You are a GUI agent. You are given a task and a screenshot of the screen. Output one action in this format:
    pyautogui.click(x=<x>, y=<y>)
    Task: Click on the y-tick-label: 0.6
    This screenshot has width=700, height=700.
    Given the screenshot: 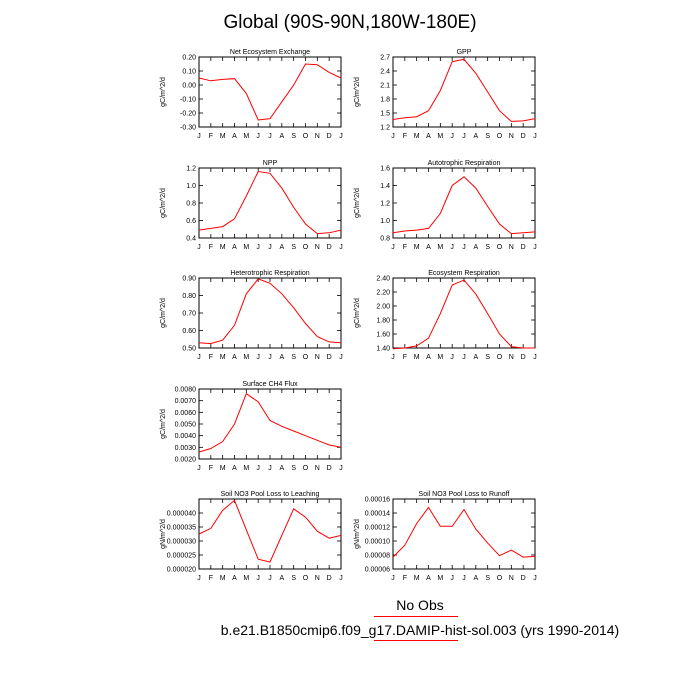 What is the action you would take?
    pyautogui.click(x=191, y=221)
    